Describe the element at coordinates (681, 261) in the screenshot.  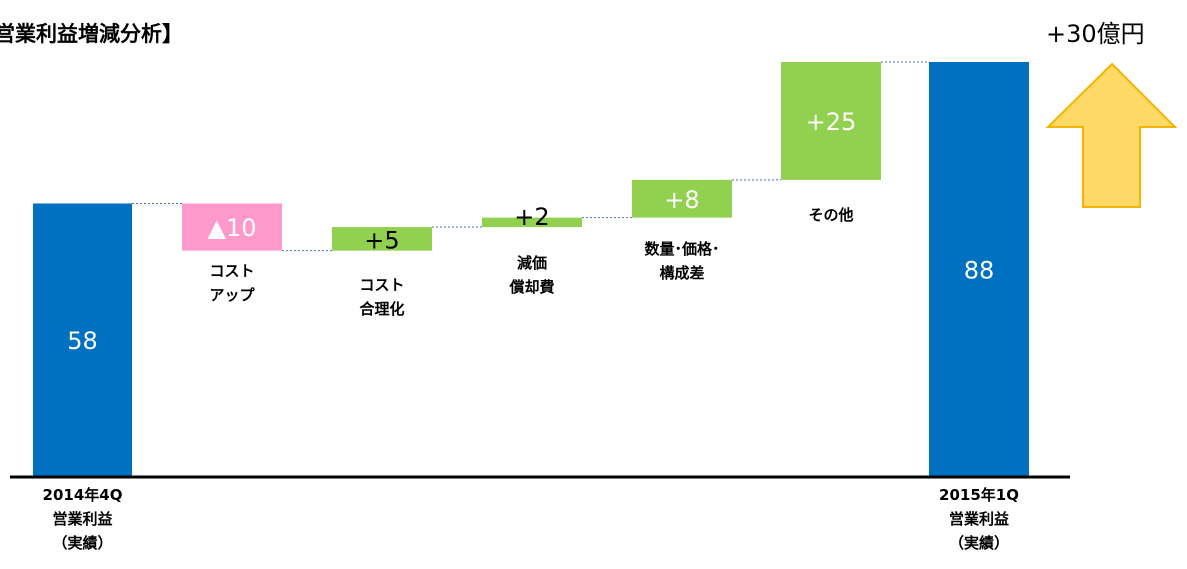
I see `category-label-4: 数量･価格･構成差` at that location.